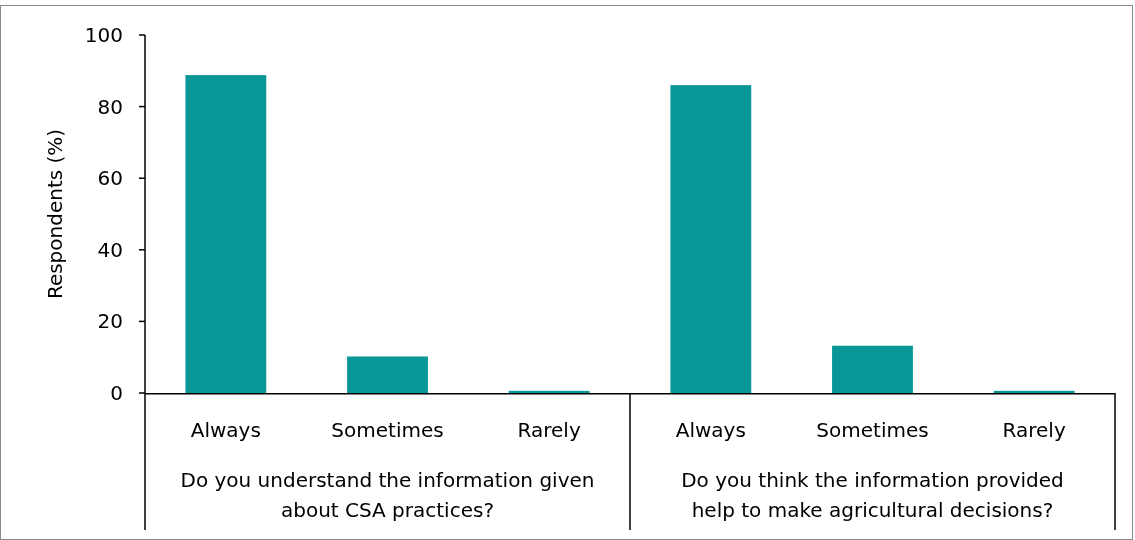 The width and height of the screenshot is (1135, 540). I want to click on y-tick-label: 100, so click(103, 35).